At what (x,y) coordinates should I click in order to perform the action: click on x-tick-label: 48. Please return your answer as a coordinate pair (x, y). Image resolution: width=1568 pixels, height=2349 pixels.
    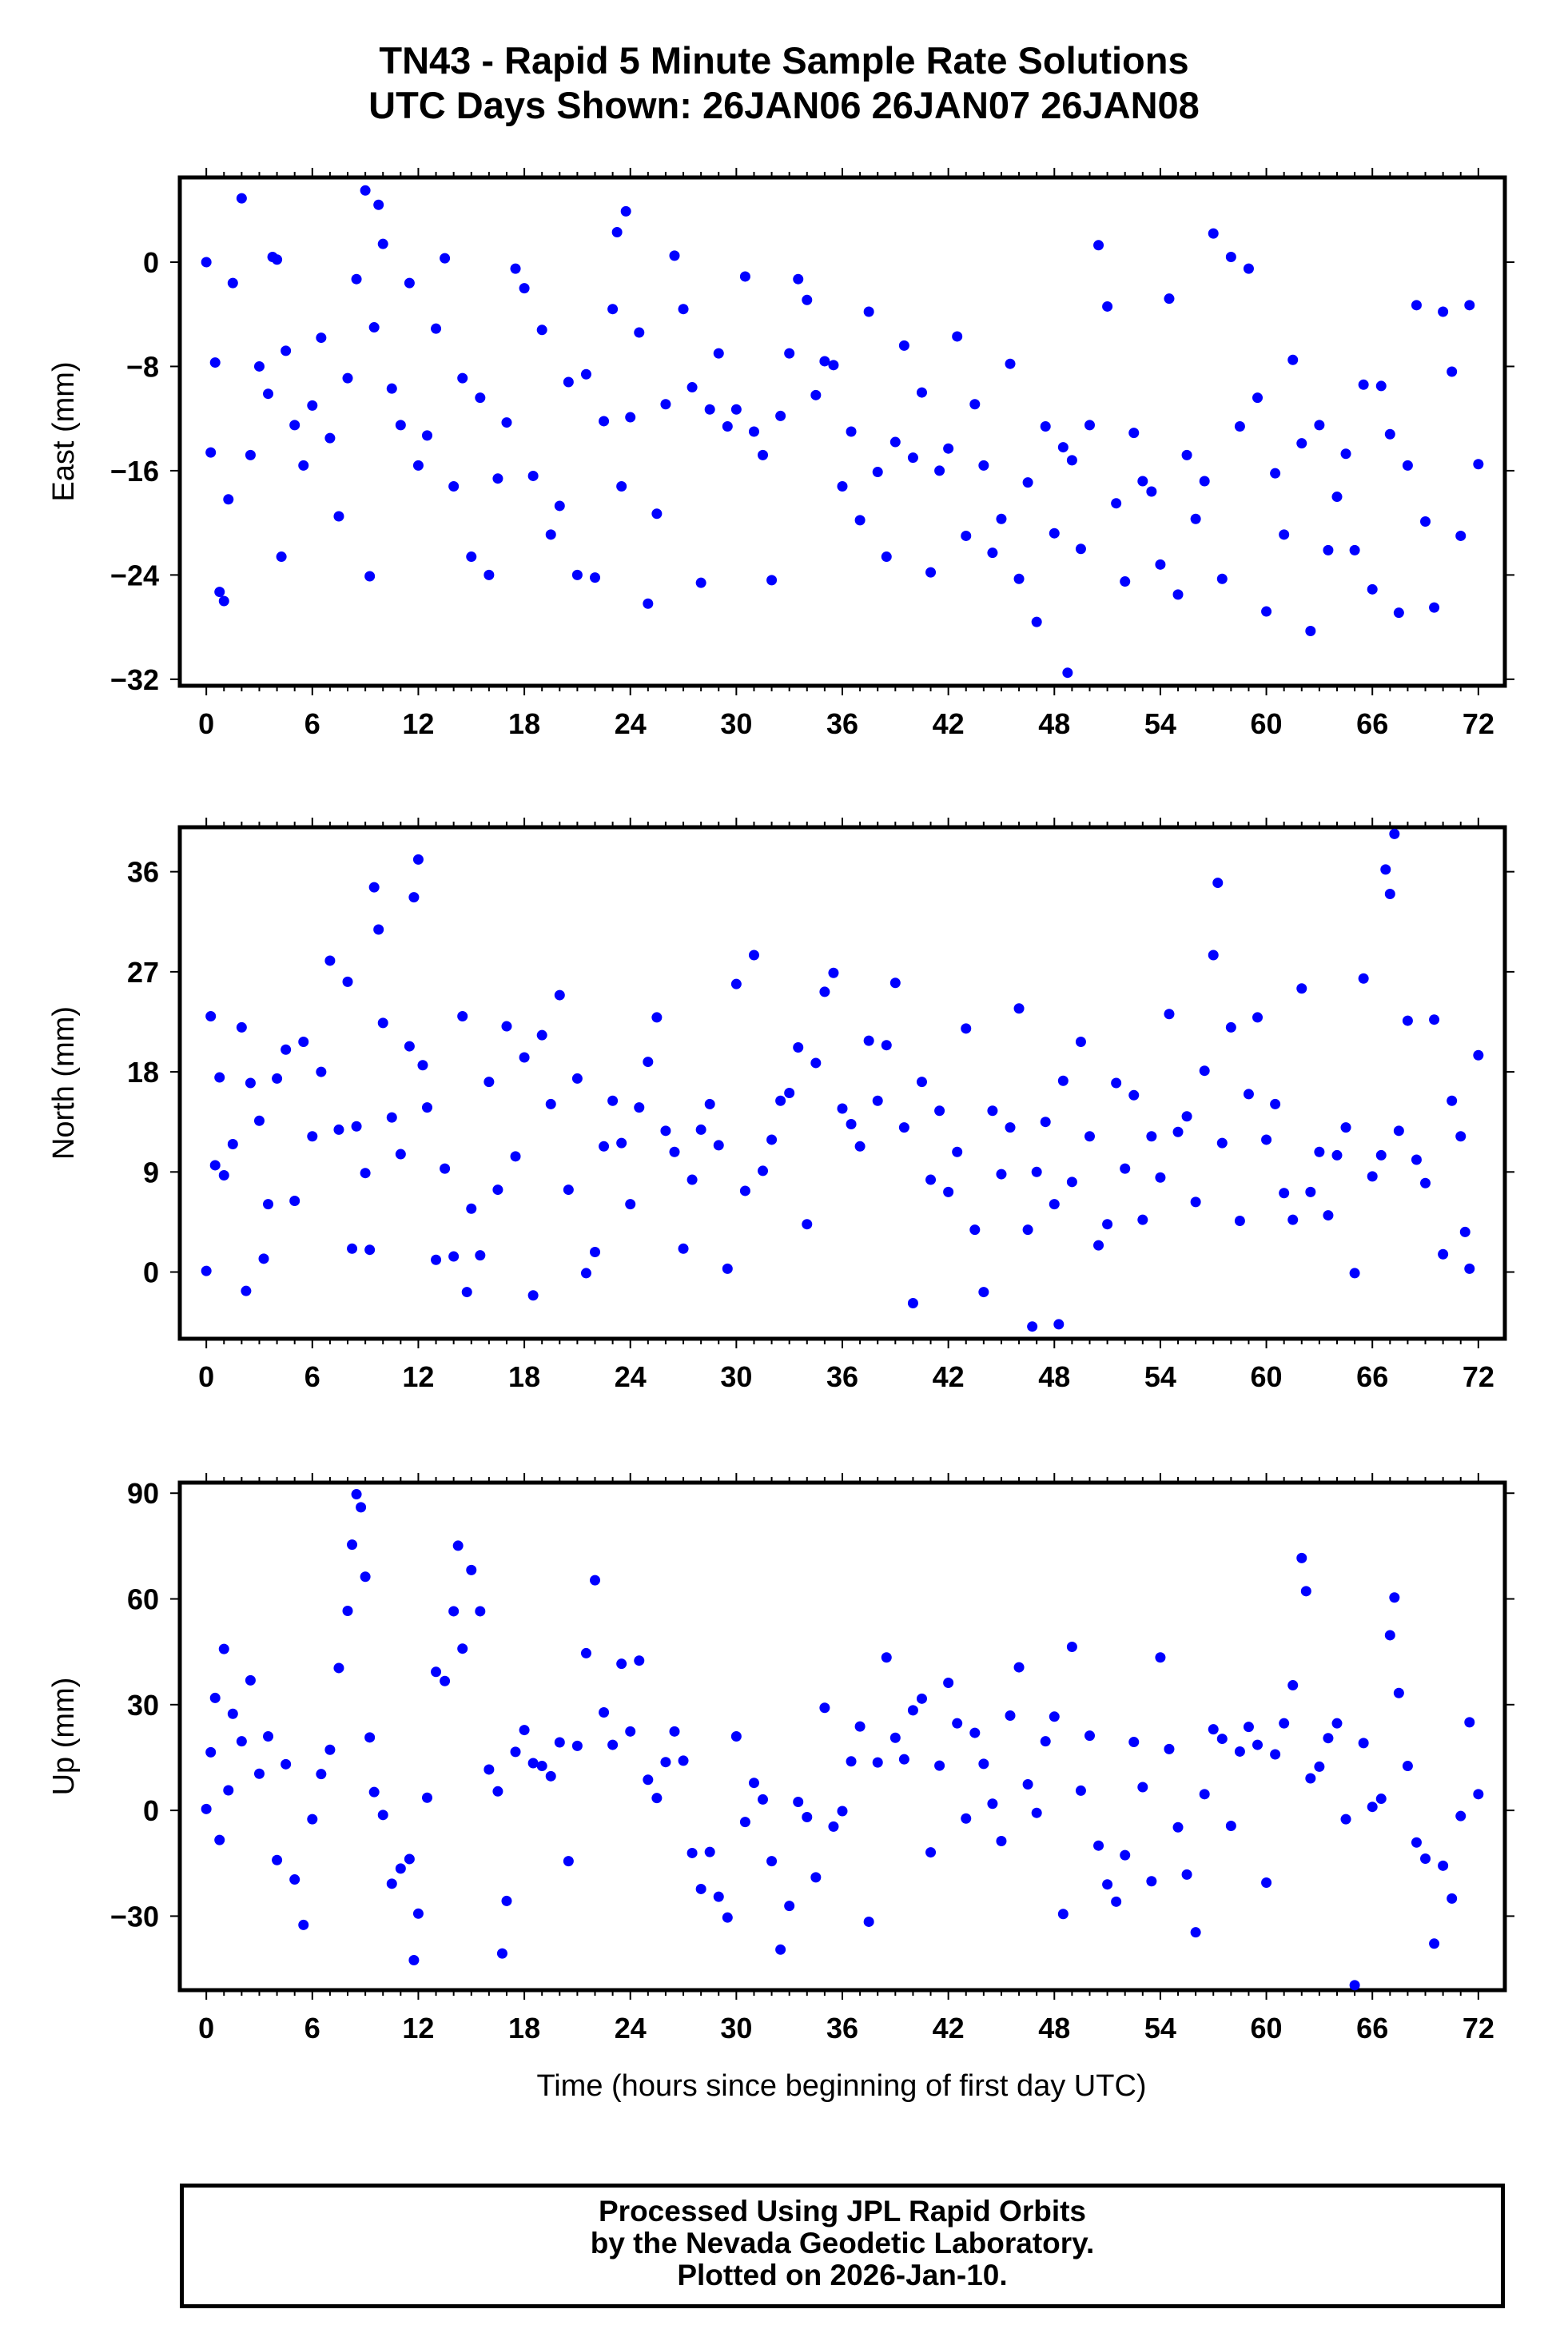
    Looking at the image, I should click on (1054, 723).